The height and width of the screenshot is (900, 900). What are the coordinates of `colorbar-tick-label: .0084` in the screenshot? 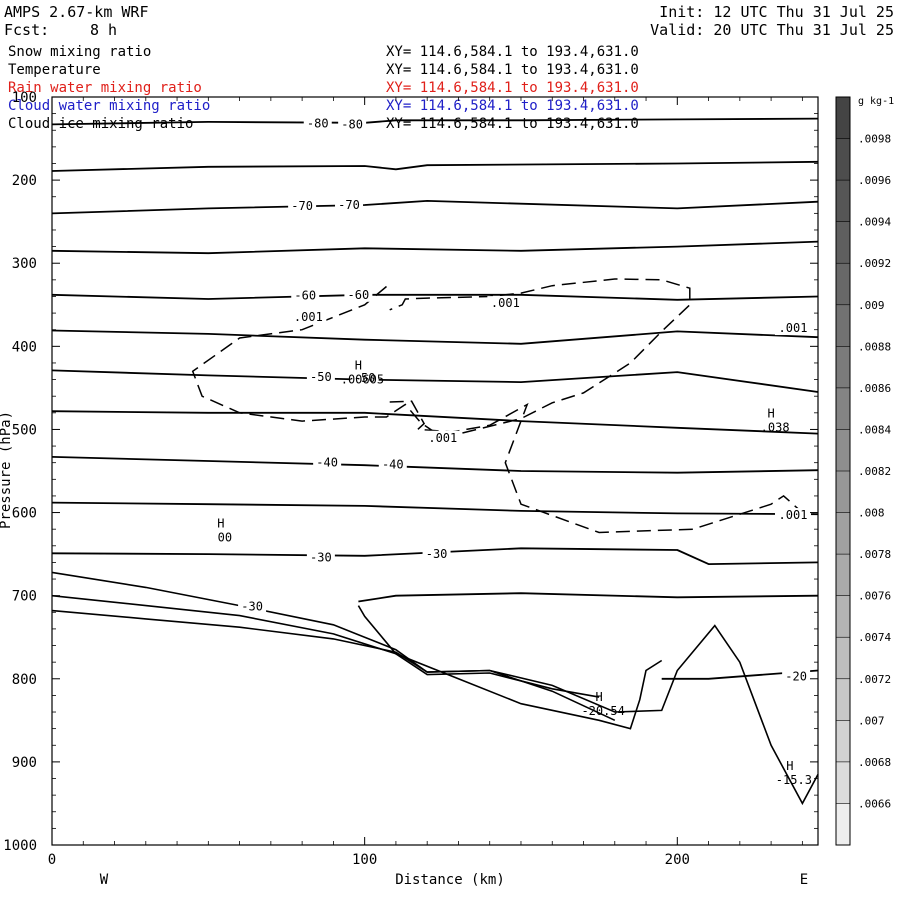 It's located at (874, 429).